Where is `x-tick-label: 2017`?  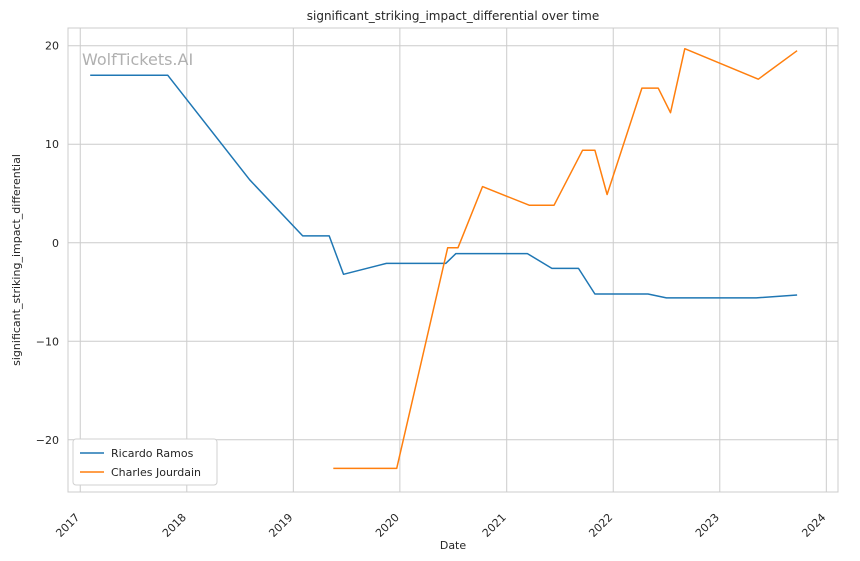 x-tick-label: 2017 is located at coordinates (67, 525).